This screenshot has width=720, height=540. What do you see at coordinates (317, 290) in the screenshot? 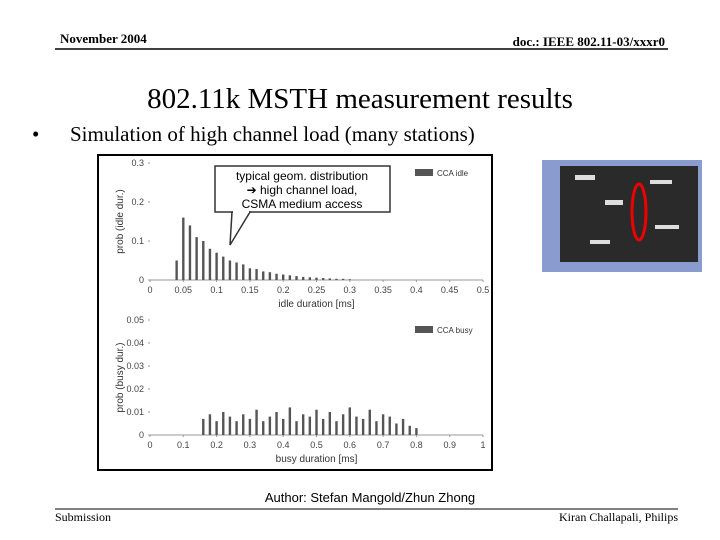
I see `x-tick-label: 0.25` at bounding box center [317, 290].